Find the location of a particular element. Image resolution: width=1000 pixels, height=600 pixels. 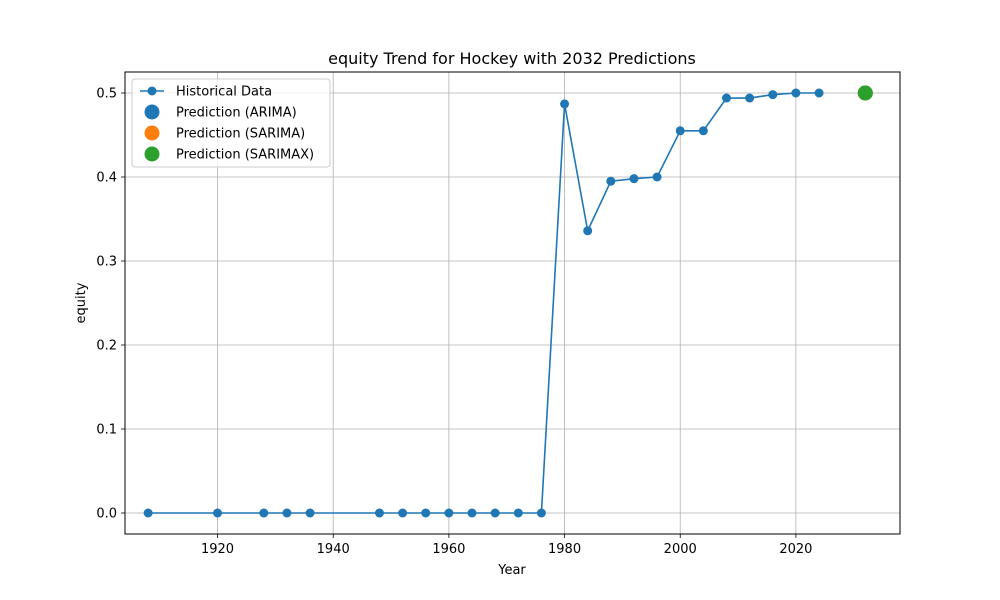

legend-label: Prediction (ARIMA) is located at coordinates (236, 113).